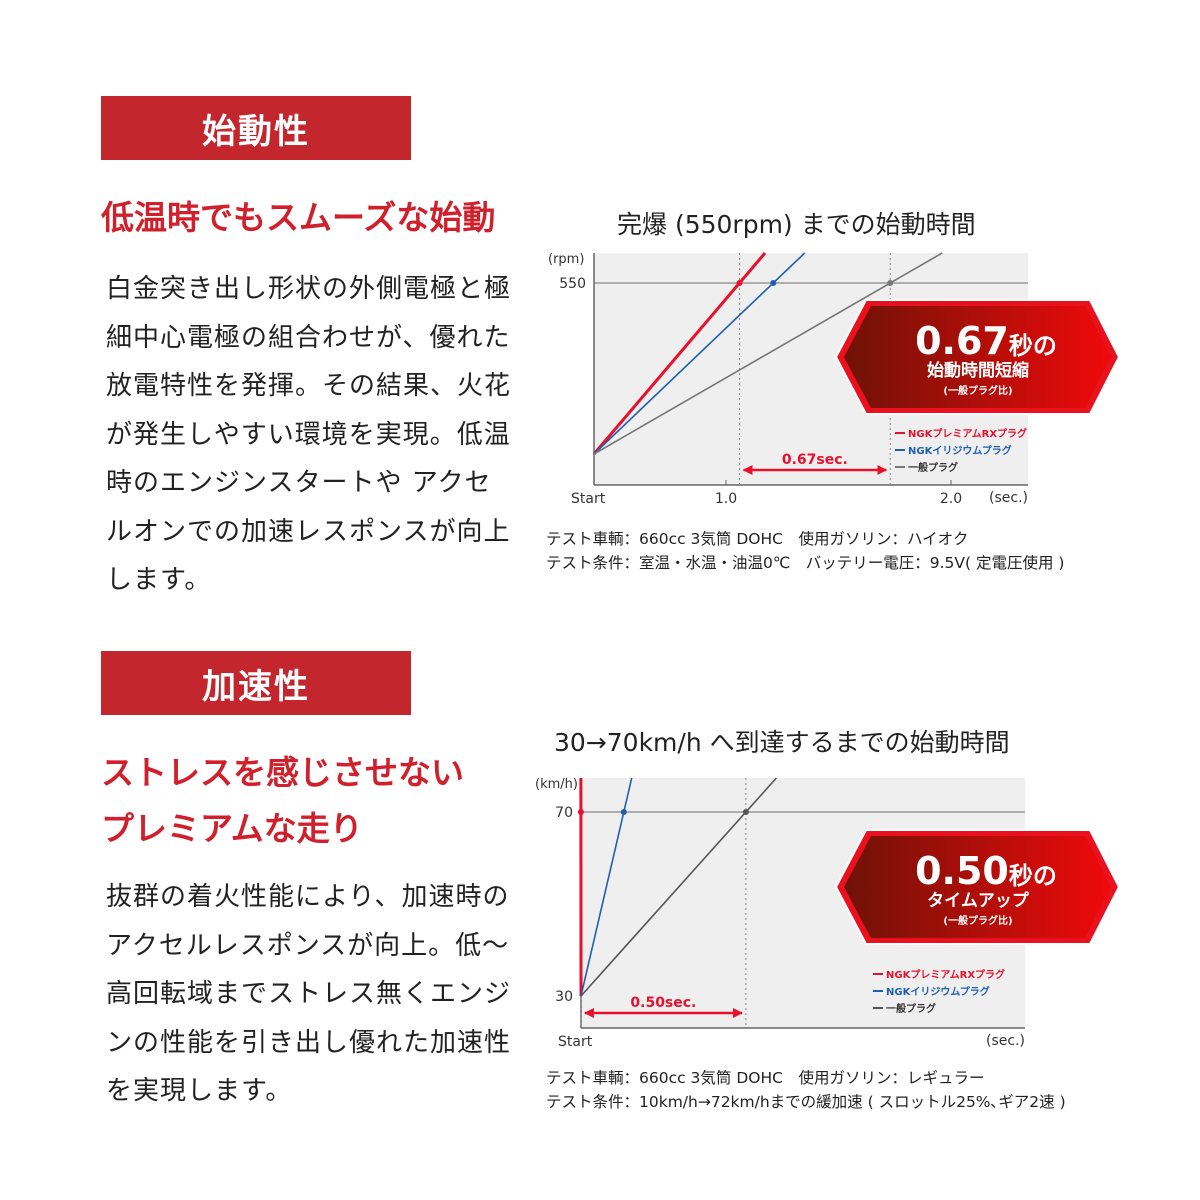 The image size is (1200, 1200). Describe the element at coordinates (765, 1078) in the screenshot. I see `test-note: テスト車輌：660cc 3気筒 DOHC 使用ガソリン：レギュラー` at that location.